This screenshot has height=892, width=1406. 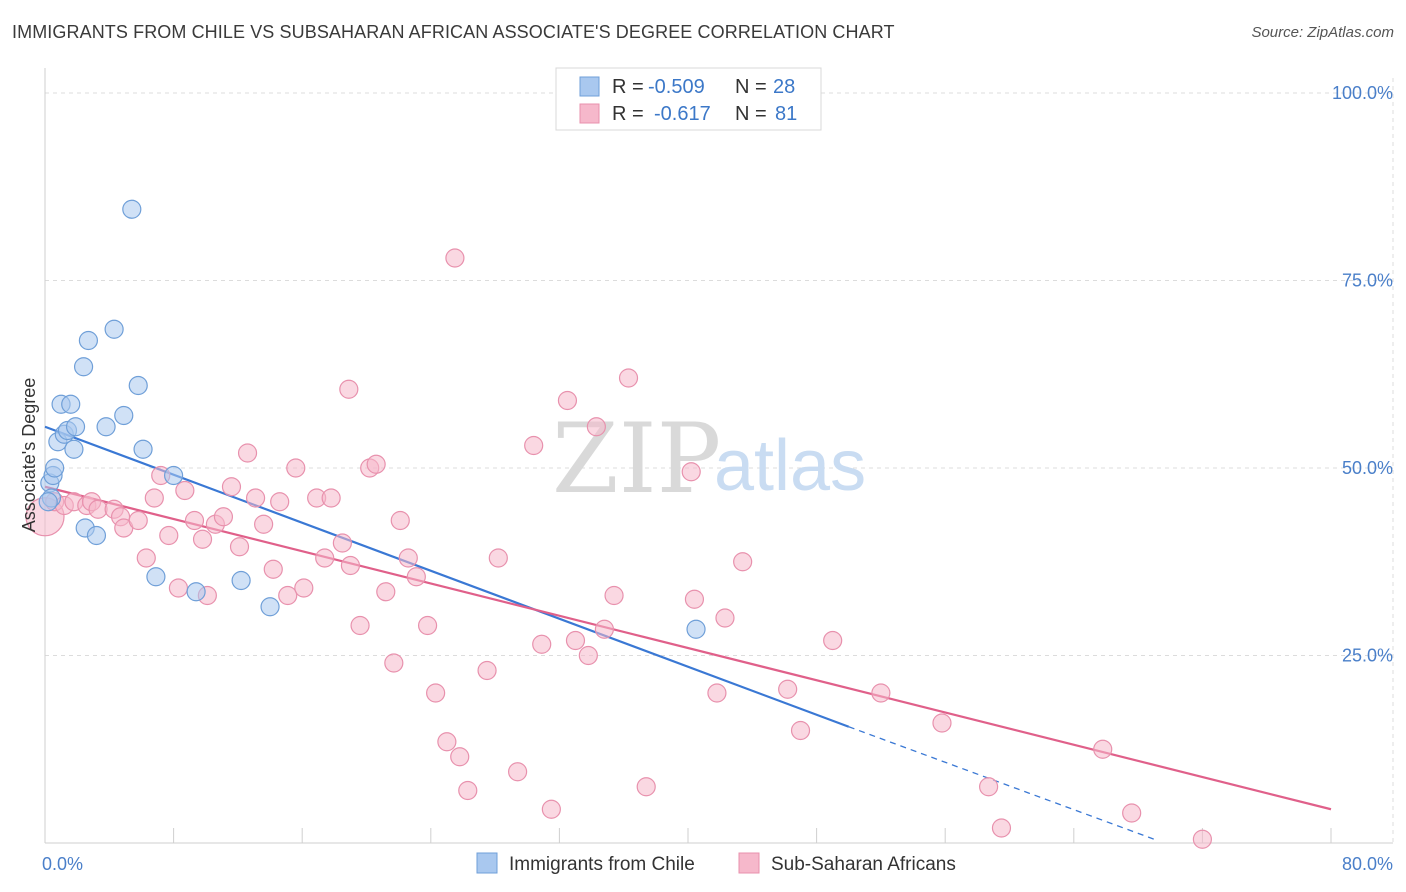 What do you see at coordinates (487, 863) in the screenshot?
I see `bottom-legend-swatch-chile` at bounding box center [487, 863].